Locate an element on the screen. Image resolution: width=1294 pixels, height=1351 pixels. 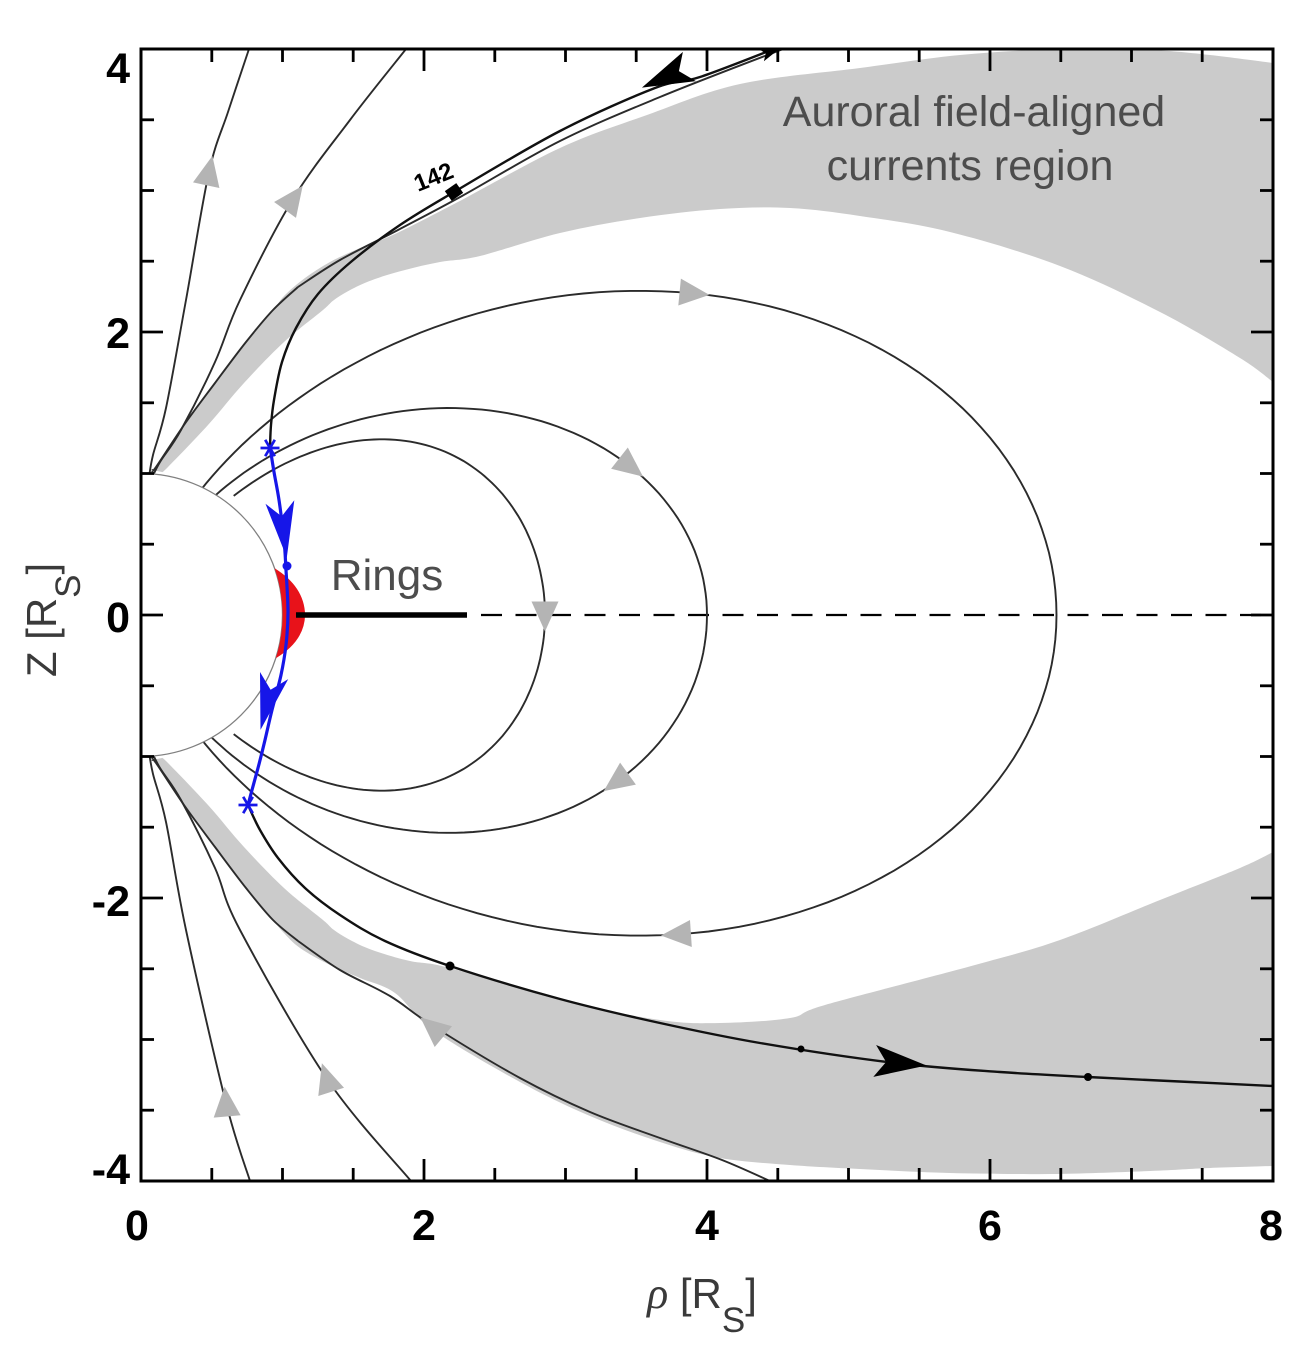
svg-text: -4 is located at coordinates (111, 1170).